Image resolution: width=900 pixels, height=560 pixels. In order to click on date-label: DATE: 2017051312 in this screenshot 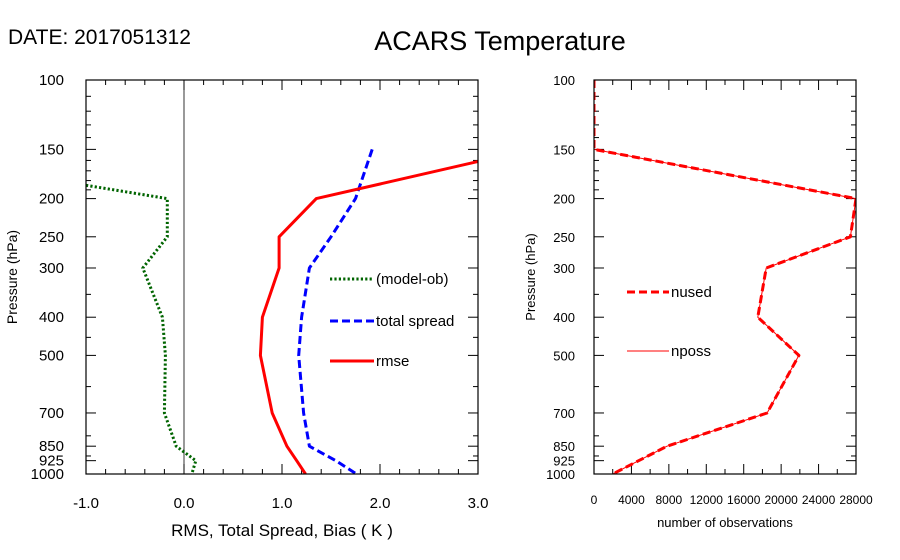, I will do `click(99, 37)`.